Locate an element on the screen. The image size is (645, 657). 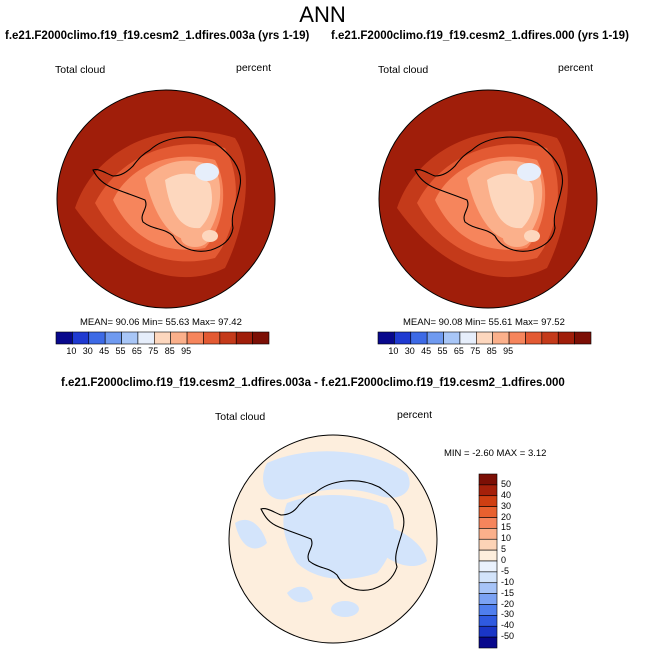
colorbar-tick-label: 40 is located at coordinates (506, 494).